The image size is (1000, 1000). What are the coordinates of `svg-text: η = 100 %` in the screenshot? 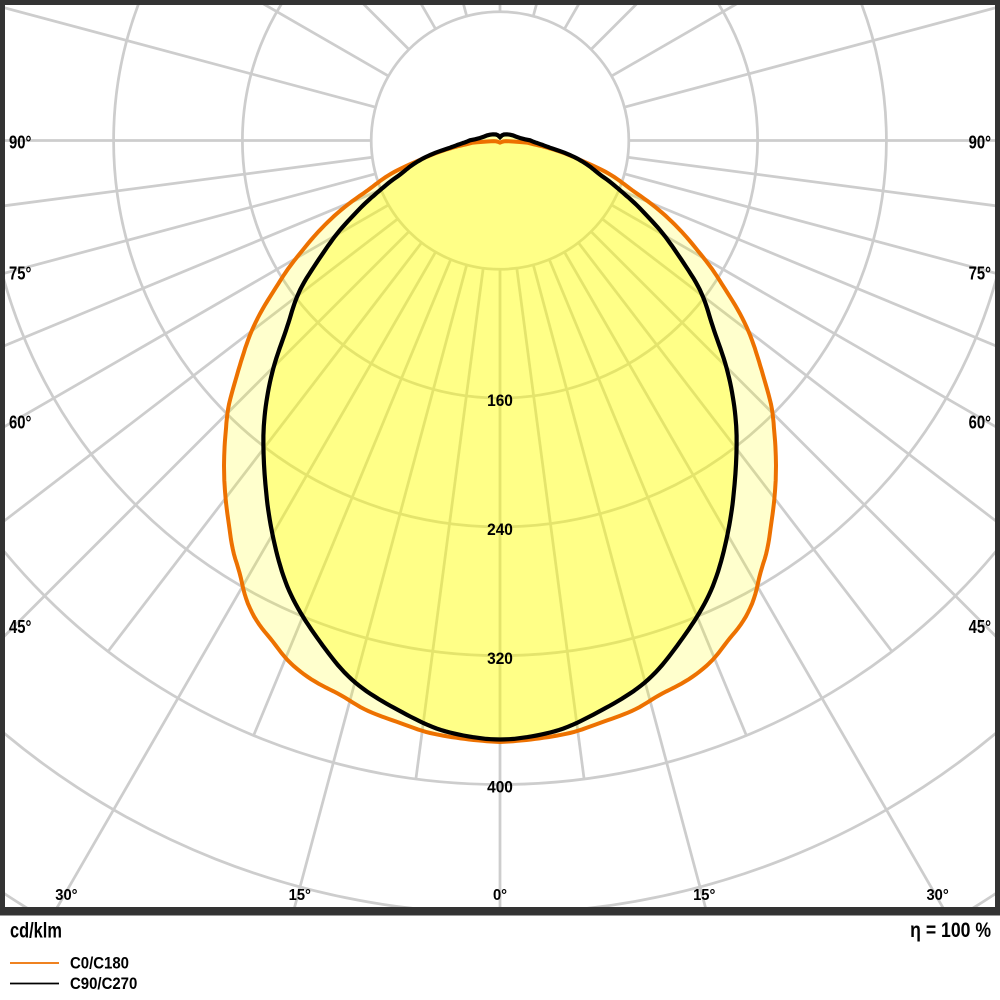 It's located at (950, 930).